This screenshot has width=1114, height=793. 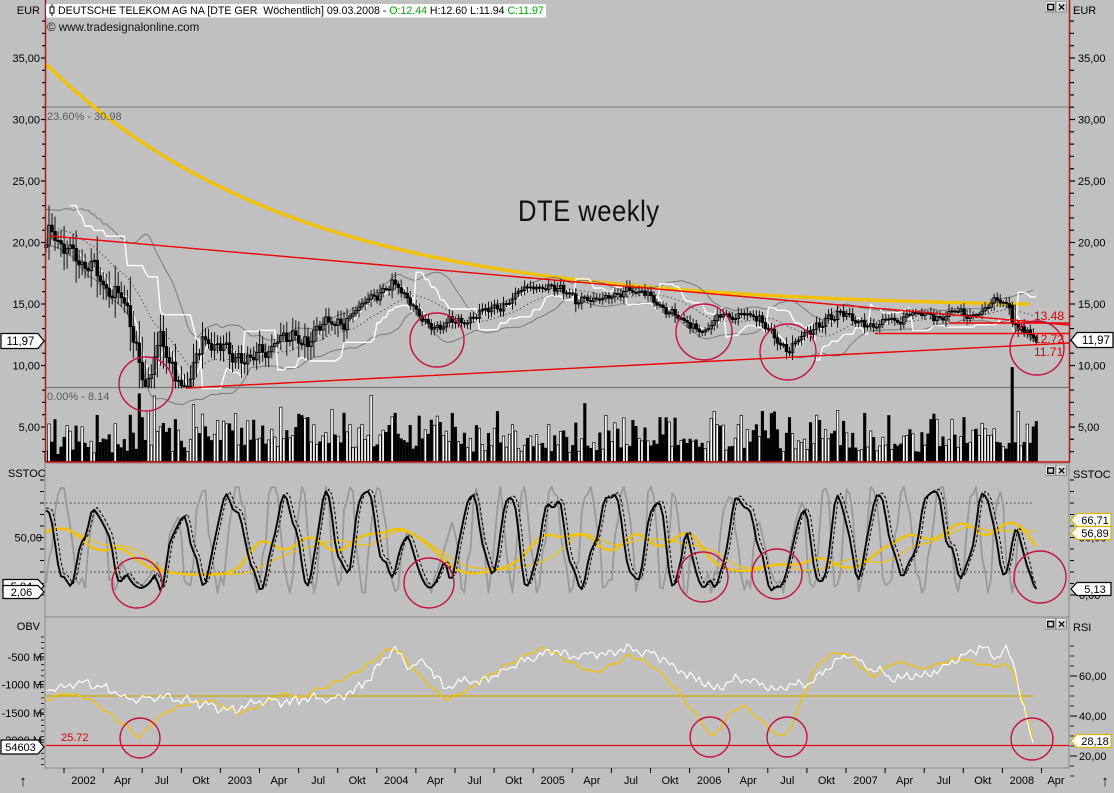 What do you see at coordinates (1022, 781) in the screenshot?
I see `svg-text: 2008` at bounding box center [1022, 781].